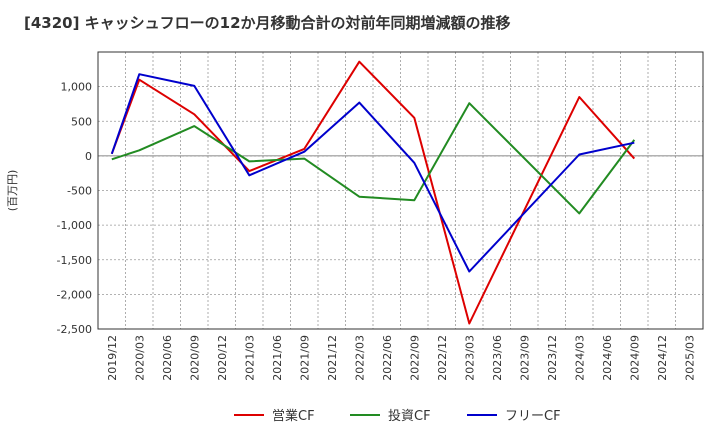  What do you see at coordinates (524, 358) in the screenshot?
I see `x-tick-label: 2023/09` at bounding box center [524, 358].